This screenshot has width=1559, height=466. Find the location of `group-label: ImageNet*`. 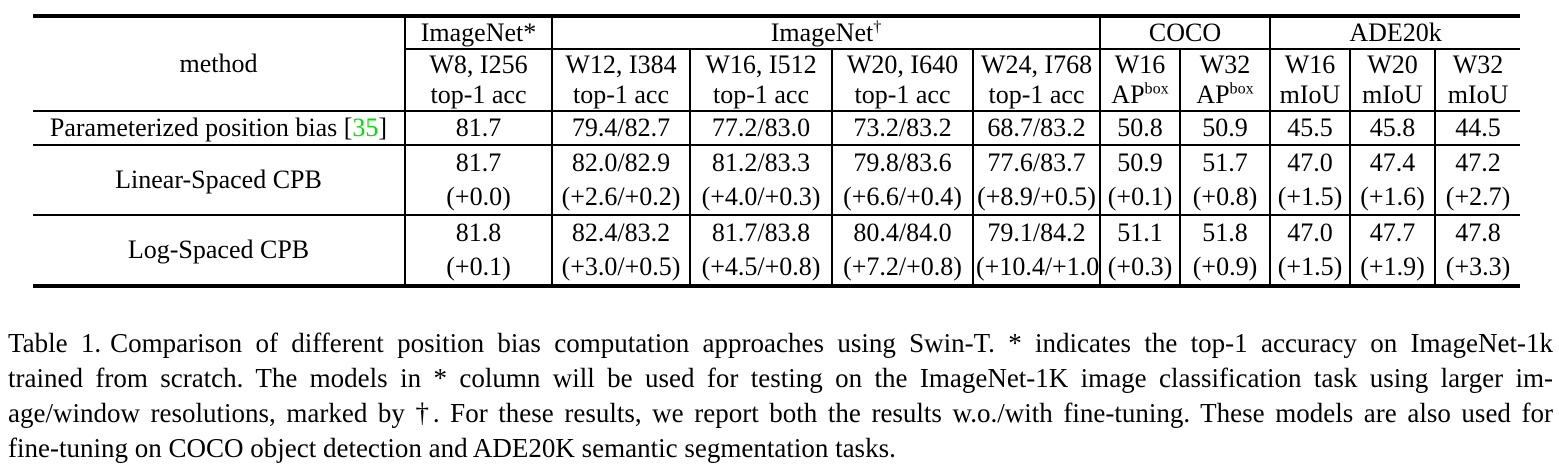

group-label: ImageNet* is located at coordinates (478, 32).